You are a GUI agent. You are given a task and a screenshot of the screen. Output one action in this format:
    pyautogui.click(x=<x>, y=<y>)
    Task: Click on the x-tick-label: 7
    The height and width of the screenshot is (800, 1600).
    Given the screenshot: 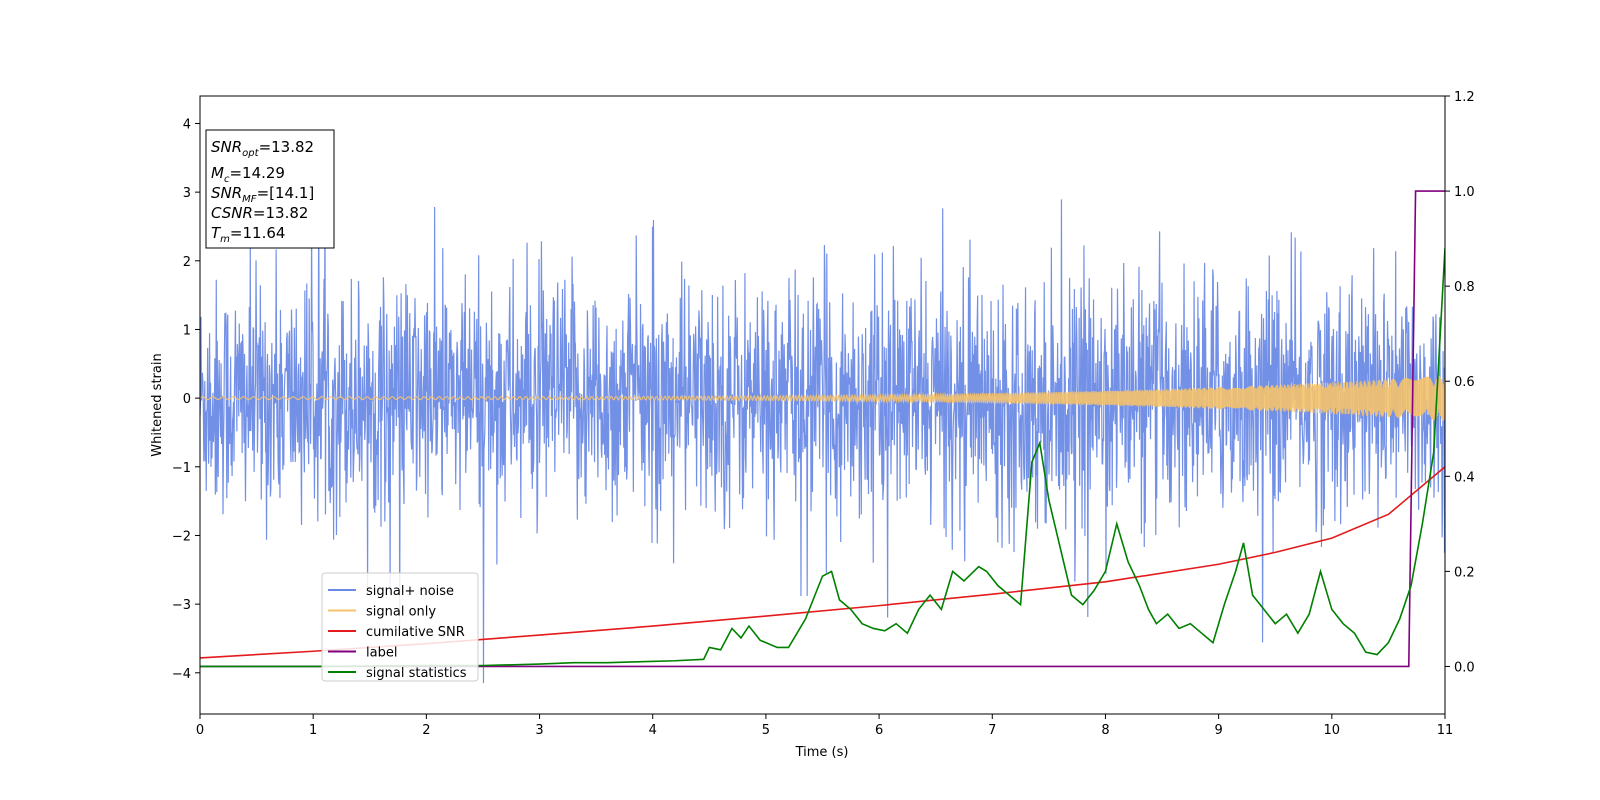 What is the action you would take?
    pyautogui.click(x=992, y=730)
    